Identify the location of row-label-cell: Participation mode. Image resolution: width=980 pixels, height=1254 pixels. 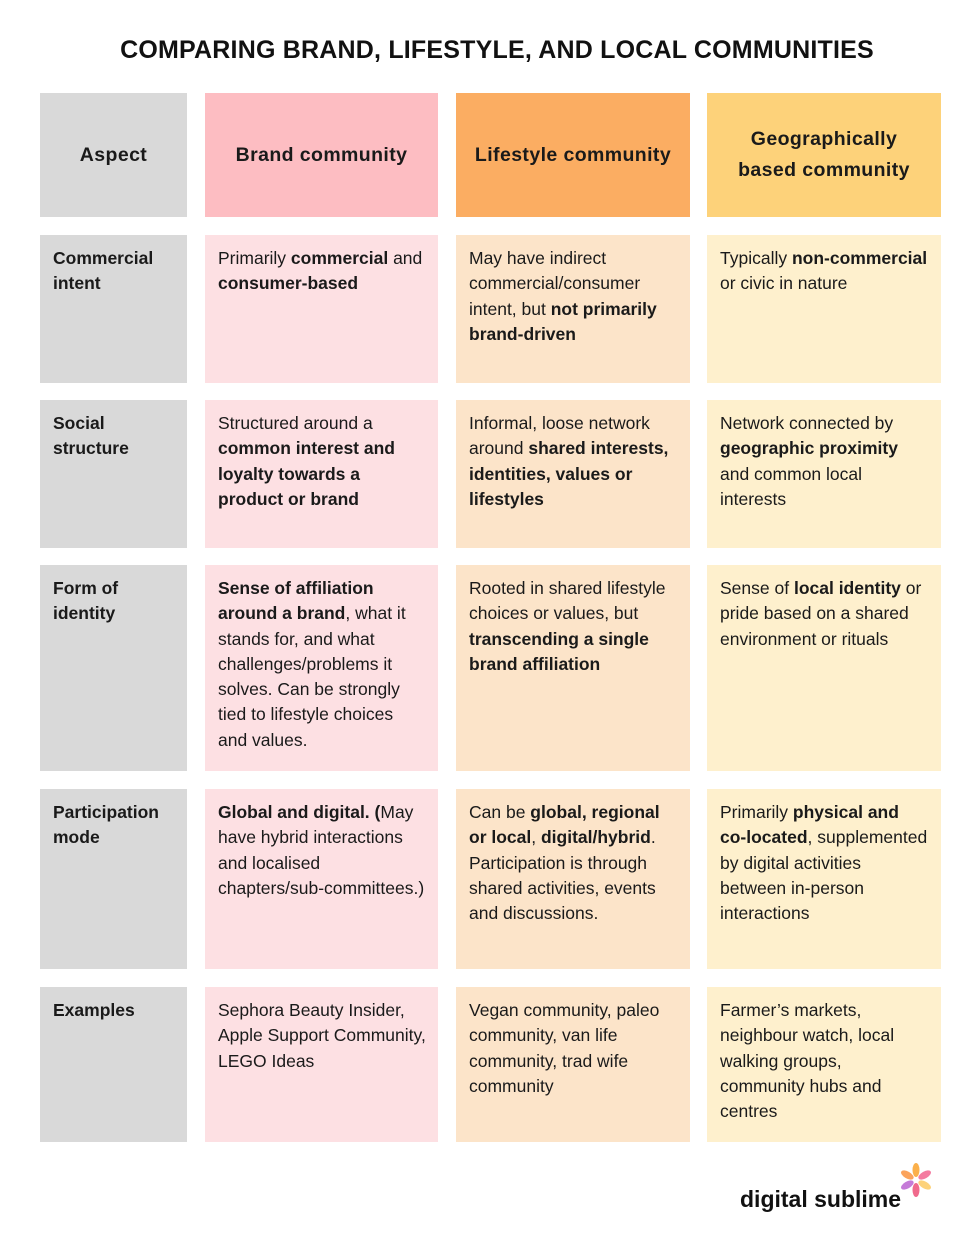
(113, 879).